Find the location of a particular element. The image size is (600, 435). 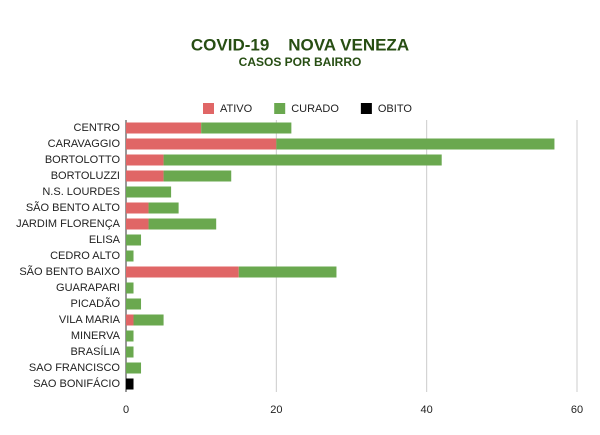

y-tick-label: SÃO BENTO ALTO is located at coordinates (73, 207).